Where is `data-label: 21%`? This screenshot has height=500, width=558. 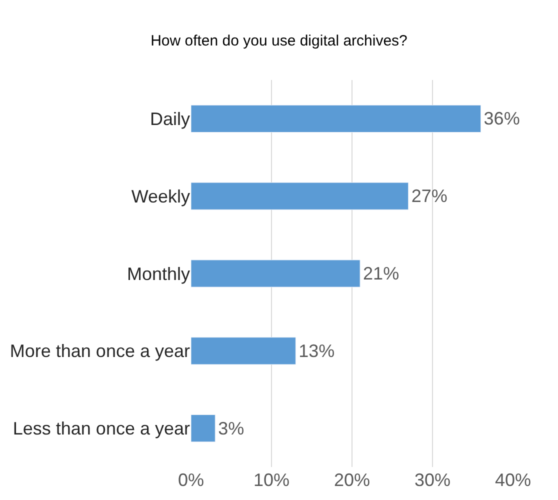 data-label: 21% is located at coordinates (381, 274).